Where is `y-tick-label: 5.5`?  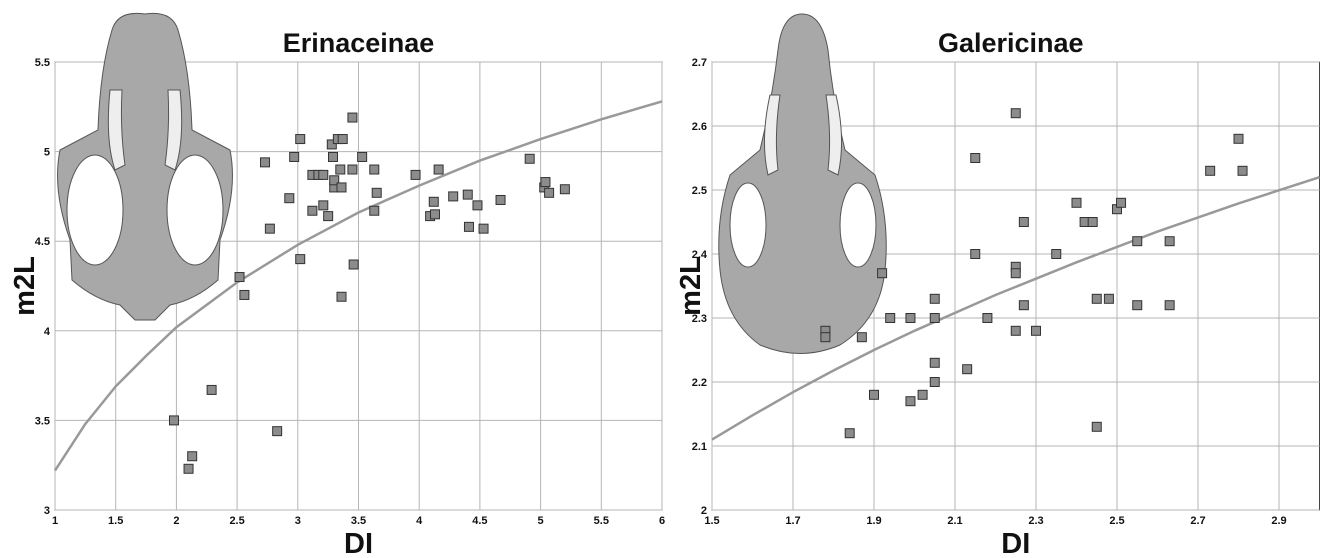 y-tick-label: 5.5 is located at coordinates (42, 63).